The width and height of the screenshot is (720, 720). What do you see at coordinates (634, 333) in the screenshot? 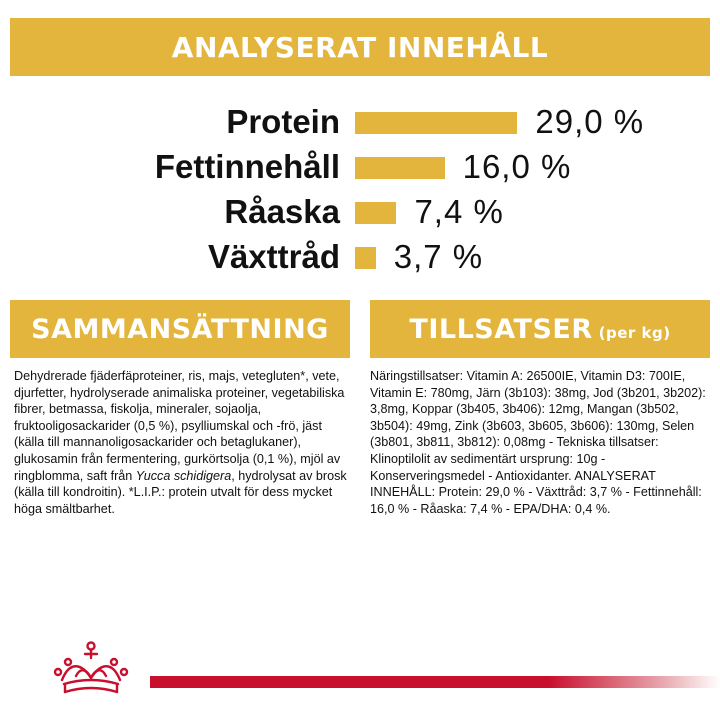
I see `additives-title-suffix: (per kg)` at bounding box center [634, 333].